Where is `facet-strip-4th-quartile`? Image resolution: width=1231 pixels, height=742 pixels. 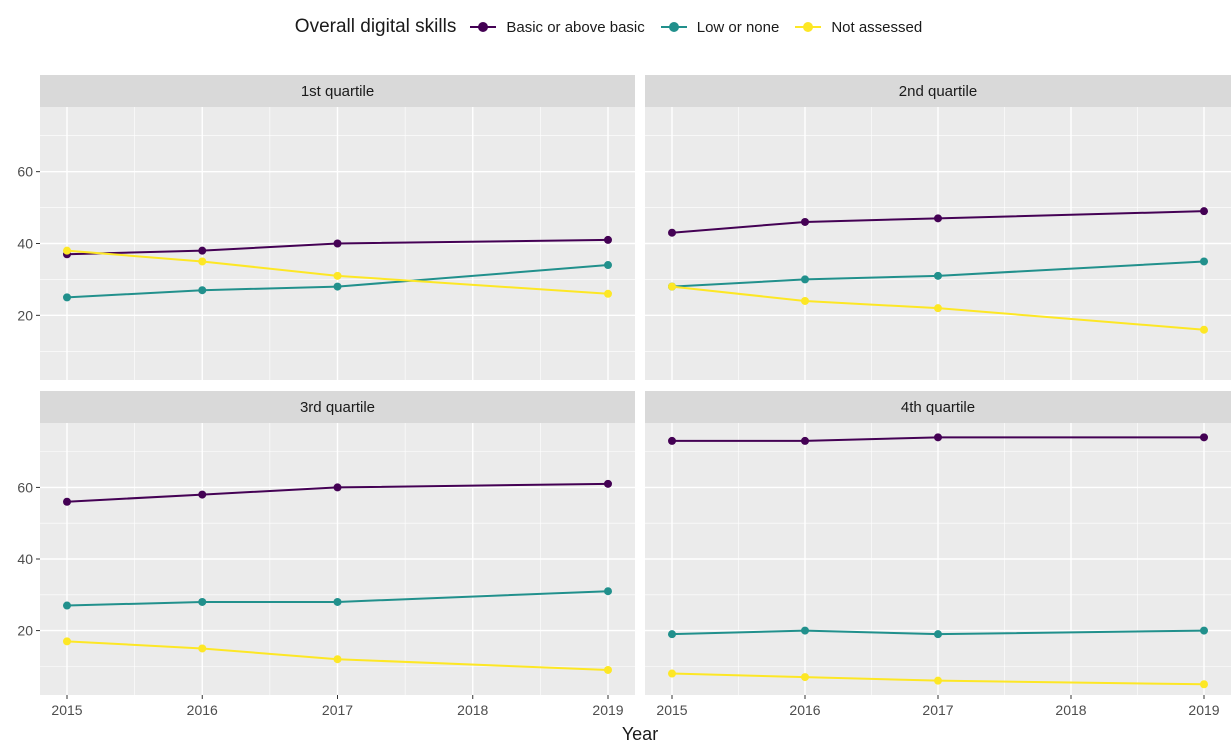 facet-strip-4th-quartile is located at coordinates (938, 407).